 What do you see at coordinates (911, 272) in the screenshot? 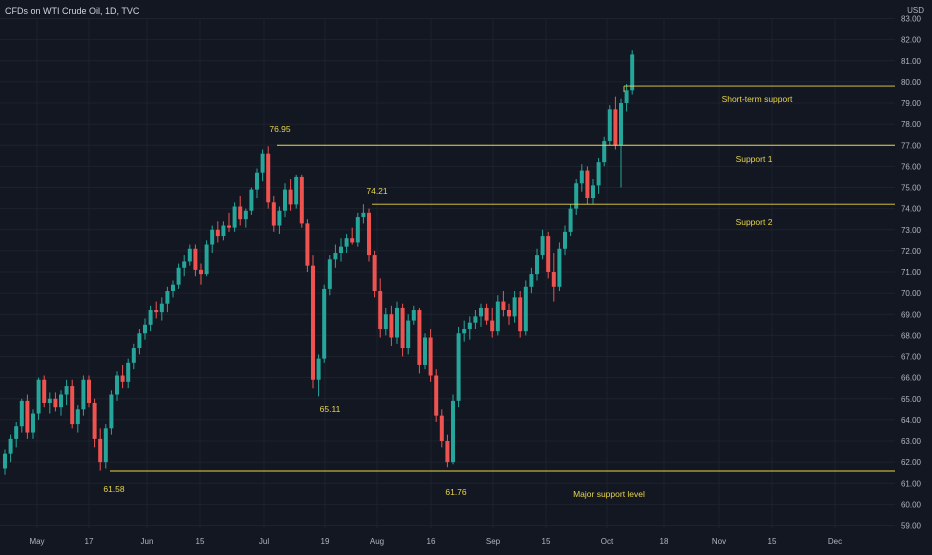
I see `price-tick-label: 71.00` at bounding box center [911, 272].